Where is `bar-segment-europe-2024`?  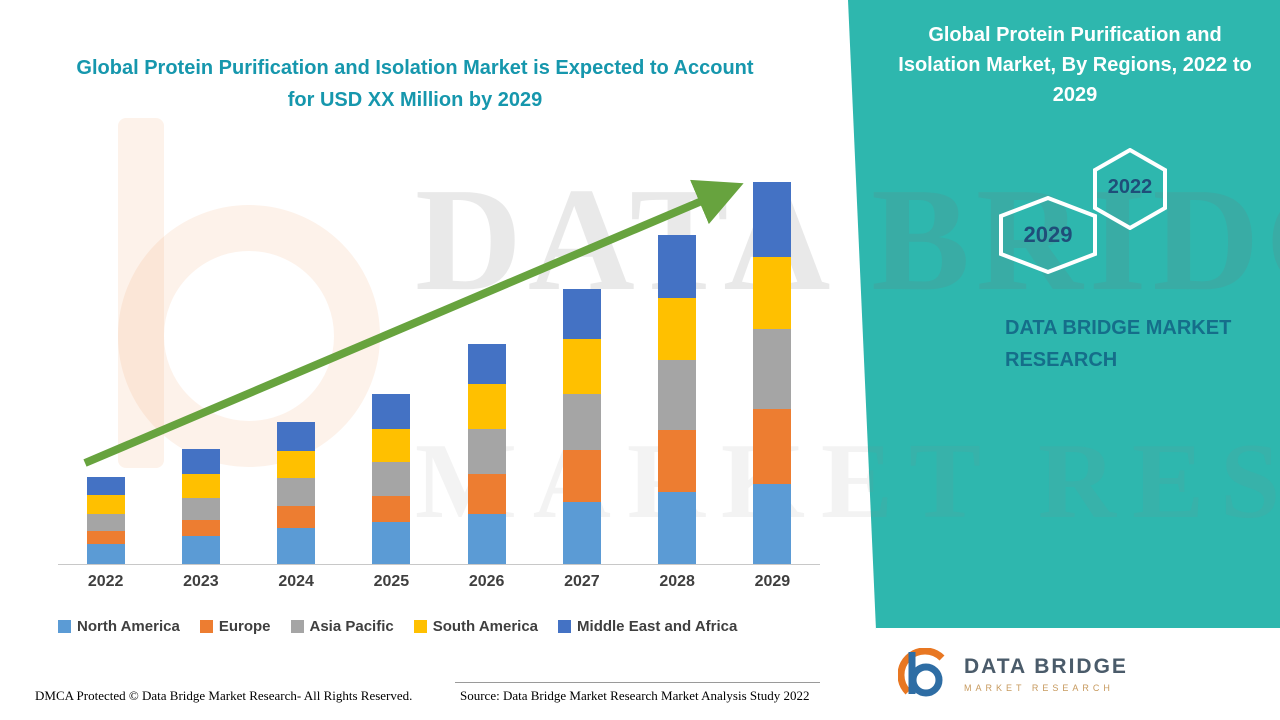 bar-segment-europe-2024 is located at coordinates (296, 517).